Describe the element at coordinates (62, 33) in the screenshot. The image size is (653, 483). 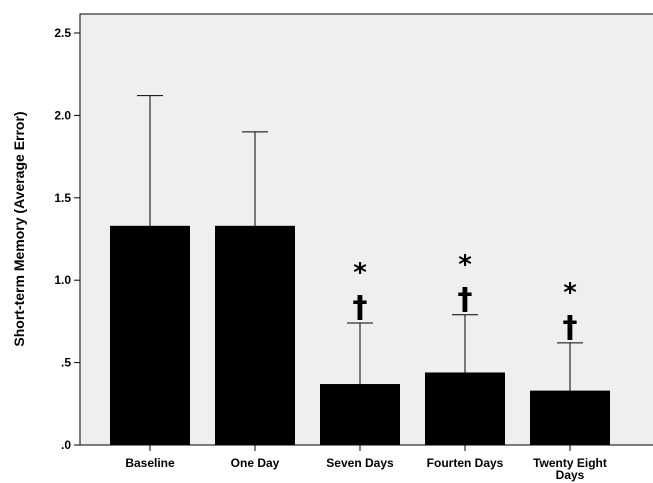
I see `y-tick-label: 2.5` at that location.